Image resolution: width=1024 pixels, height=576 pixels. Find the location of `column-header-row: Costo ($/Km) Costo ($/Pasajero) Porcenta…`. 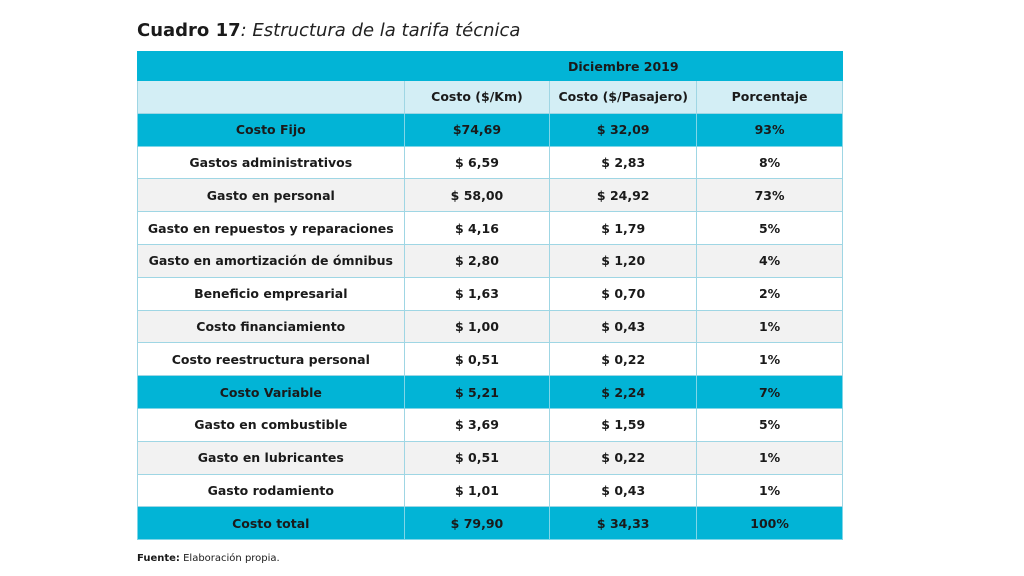

column-header-row: Costo ($/Km) Costo ($/Pasajero) Porcenta… is located at coordinates (490, 97).